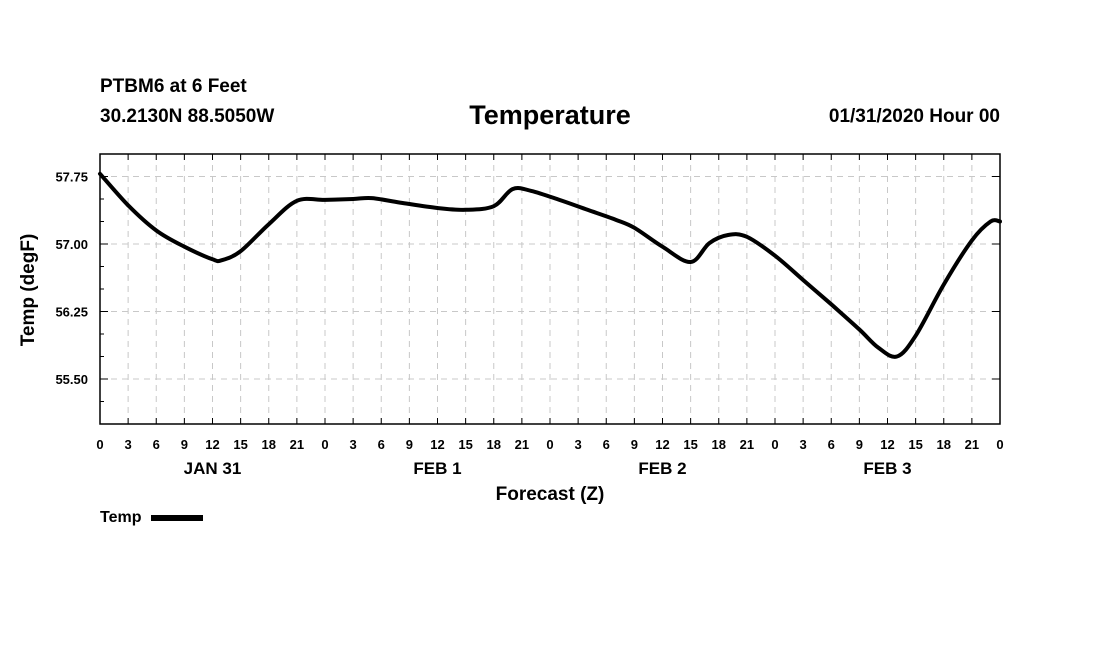 The width and height of the screenshot is (1100, 650). Describe the element at coordinates (71, 244) in the screenshot. I see `y-tick-label: 57.00` at that location.